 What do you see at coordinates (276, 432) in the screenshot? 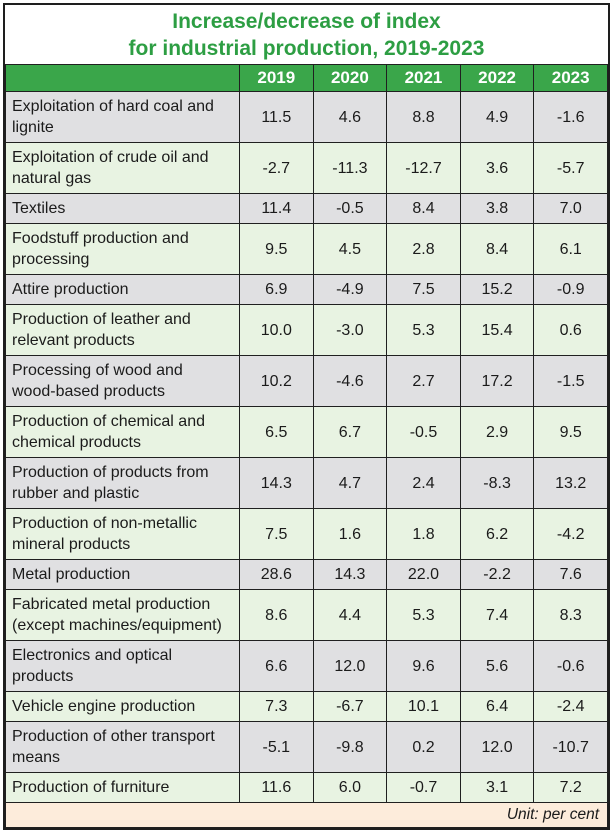
I see `row-value: 6.5` at bounding box center [276, 432].